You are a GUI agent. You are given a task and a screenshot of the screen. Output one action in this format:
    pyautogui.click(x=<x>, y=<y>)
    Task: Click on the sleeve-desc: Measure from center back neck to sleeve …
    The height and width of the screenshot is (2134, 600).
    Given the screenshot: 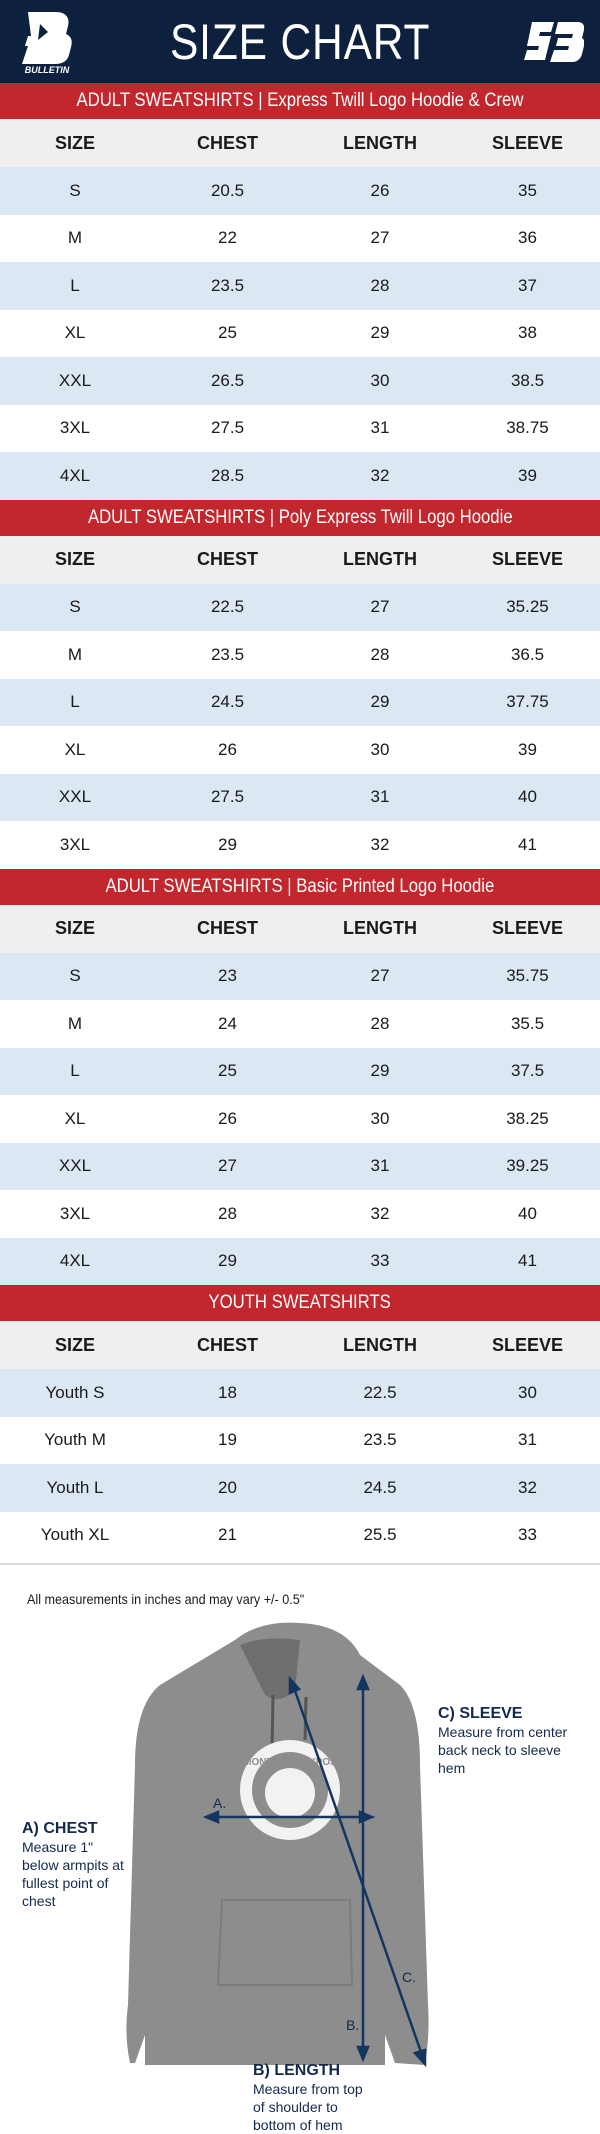 What is the action you would take?
    pyautogui.click(x=503, y=1750)
    